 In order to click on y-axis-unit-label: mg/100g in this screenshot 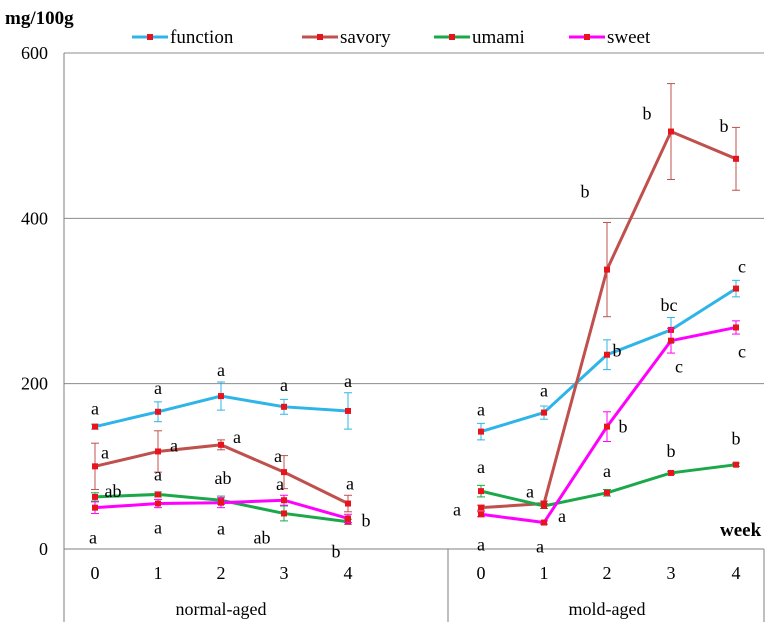, I will do `click(39, 18)`.